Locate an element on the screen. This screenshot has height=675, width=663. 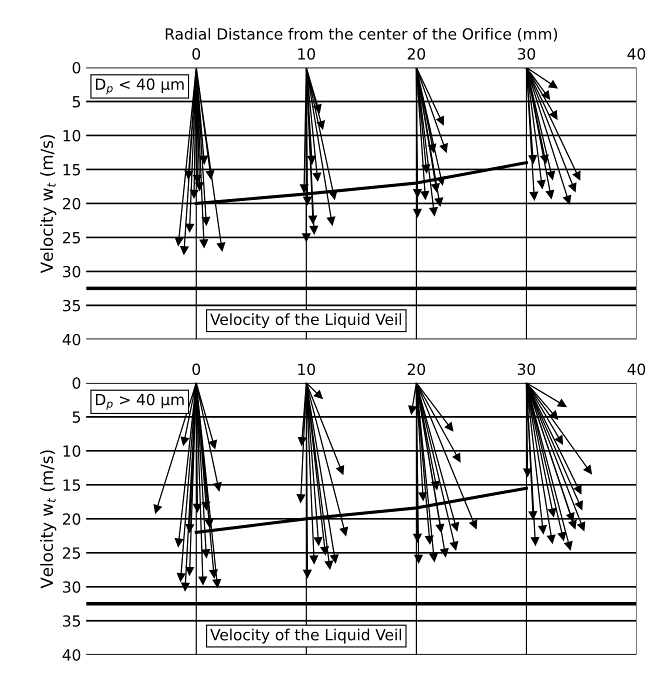
annotation: D$_{p}$ < 40 μm is located at coordinates (140, 86).